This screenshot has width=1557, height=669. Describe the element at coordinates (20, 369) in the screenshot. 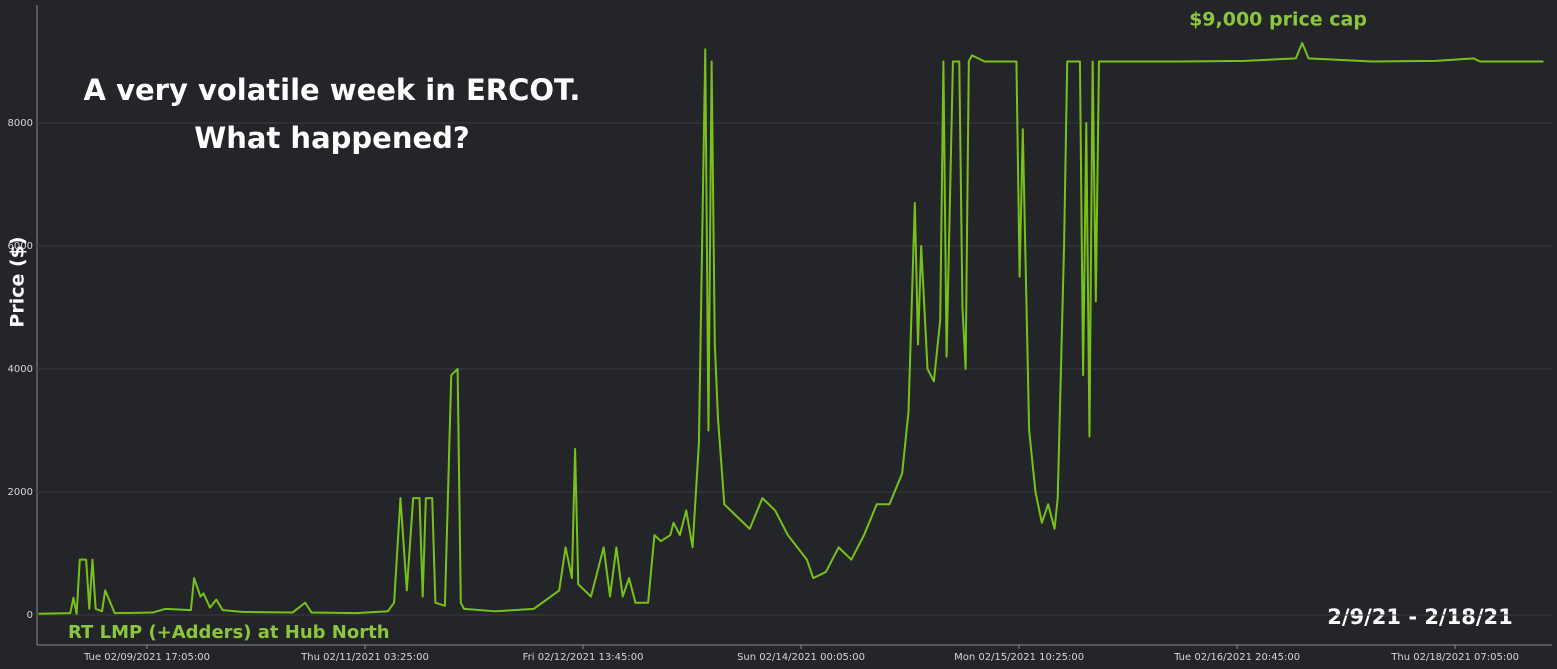

I see `y-tick-label: 4000` at that location.